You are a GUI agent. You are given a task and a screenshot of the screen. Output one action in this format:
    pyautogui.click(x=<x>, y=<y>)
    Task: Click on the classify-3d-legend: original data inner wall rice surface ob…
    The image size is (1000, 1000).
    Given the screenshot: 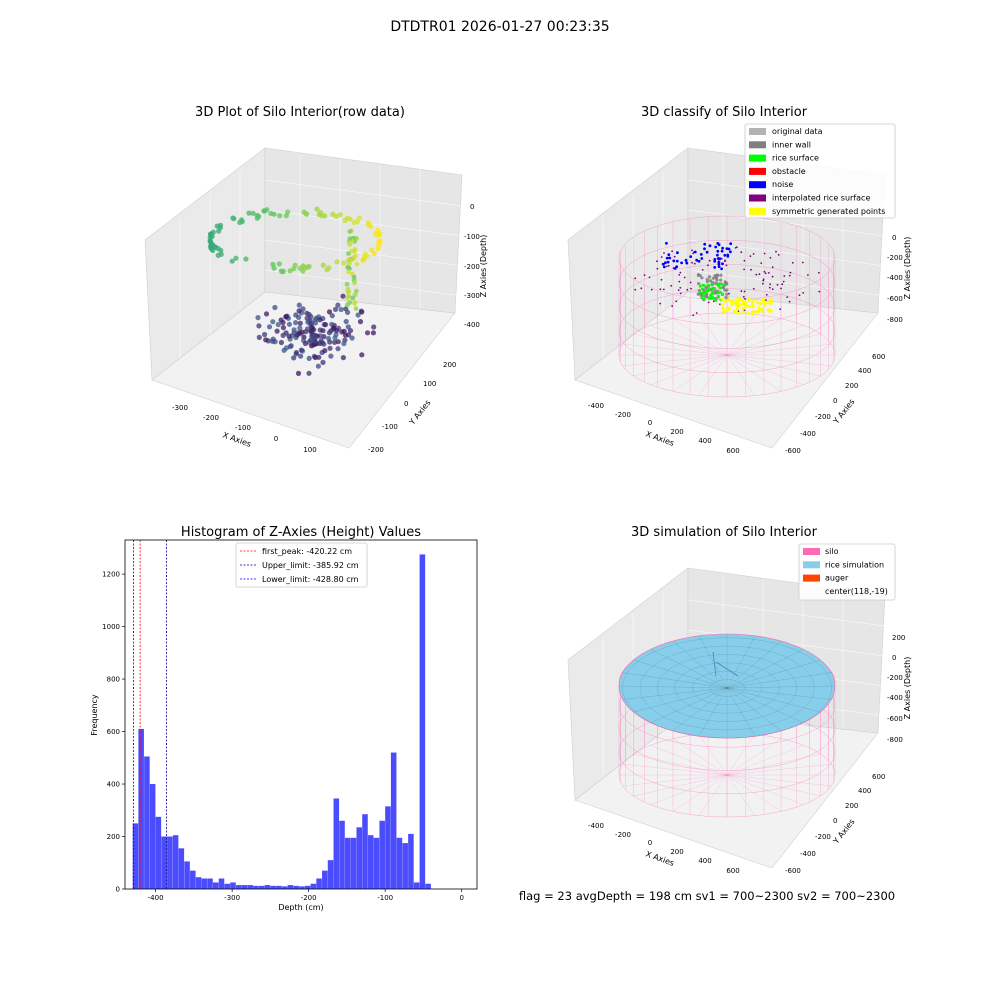 What is the action you would take?
    pyautogui.click(x=820, y=171)
    